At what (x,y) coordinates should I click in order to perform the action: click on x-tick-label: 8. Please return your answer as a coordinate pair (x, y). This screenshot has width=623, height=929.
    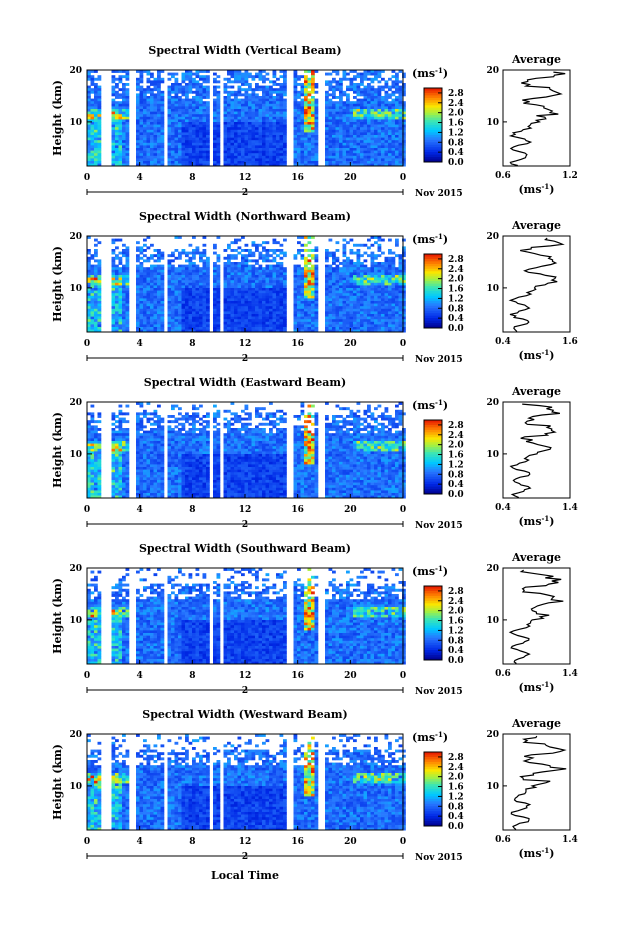
    Looking at the image, I should click on (192, 344).